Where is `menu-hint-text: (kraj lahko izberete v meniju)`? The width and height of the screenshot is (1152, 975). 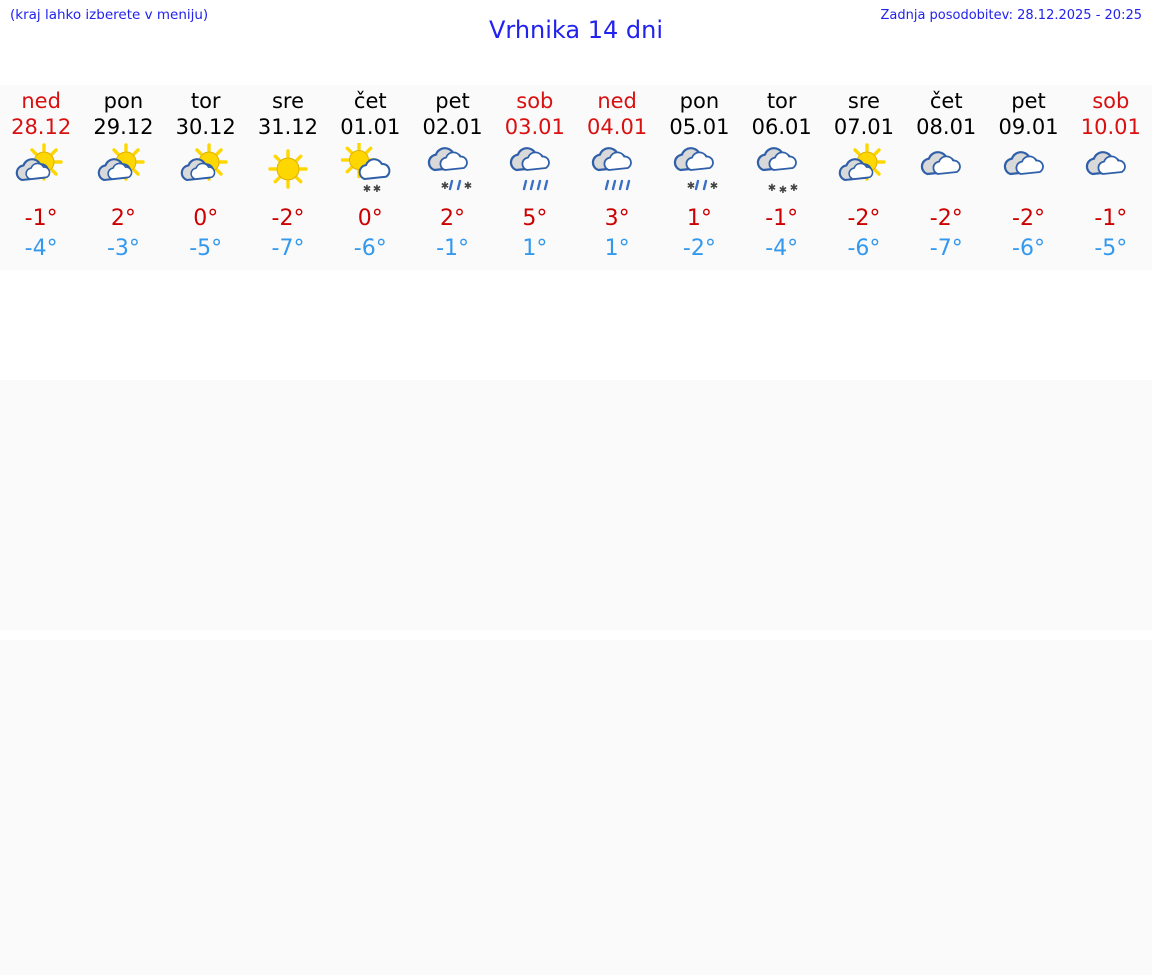 menu-hint-text: (kraj lahko izberete v meniju) is located at coordinates (109, 15).